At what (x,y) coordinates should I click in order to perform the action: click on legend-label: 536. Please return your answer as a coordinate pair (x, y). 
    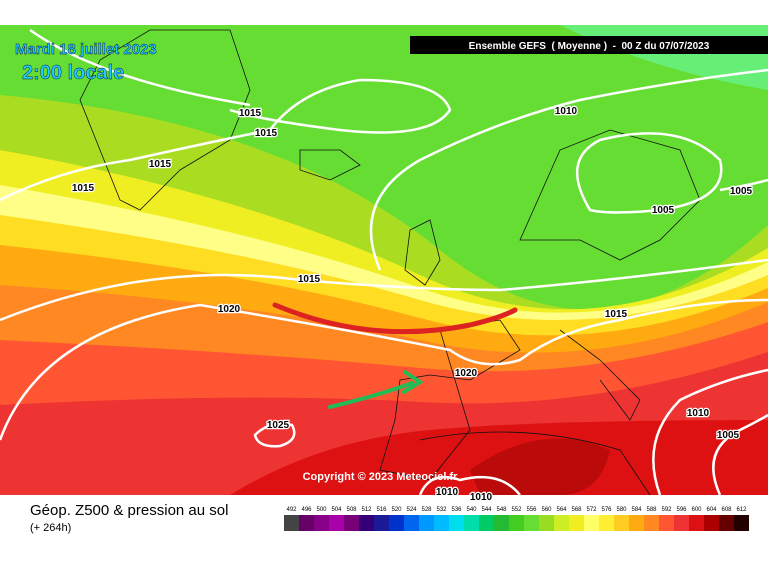
    Looking at the image, I should click on (456, 510).